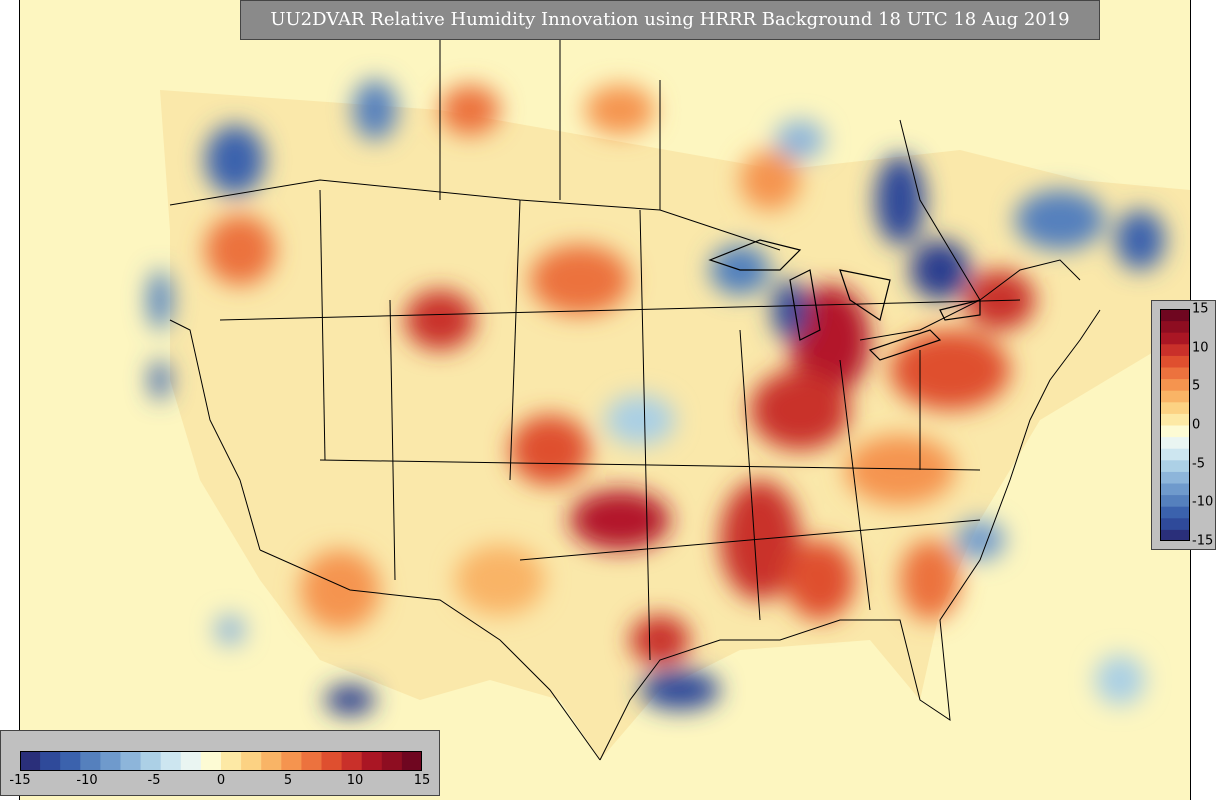  I want to click on right-colorbar: -15 -10 -5 0 5 10 15, so click(1183, 425).